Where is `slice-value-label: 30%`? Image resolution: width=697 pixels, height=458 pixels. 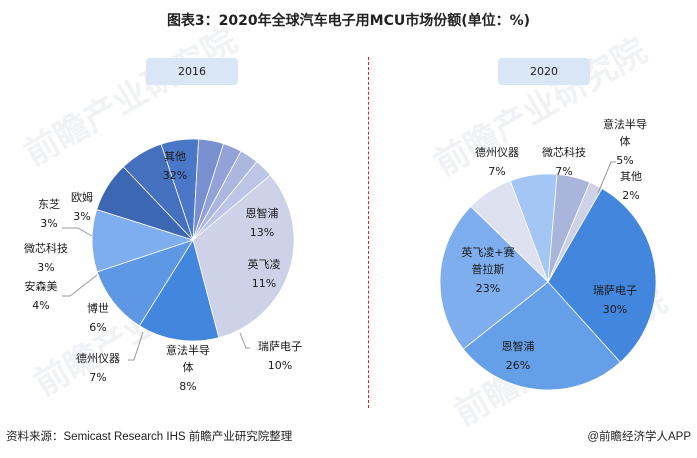 slice-value-label: 30% is located at coordinates (615, 309).